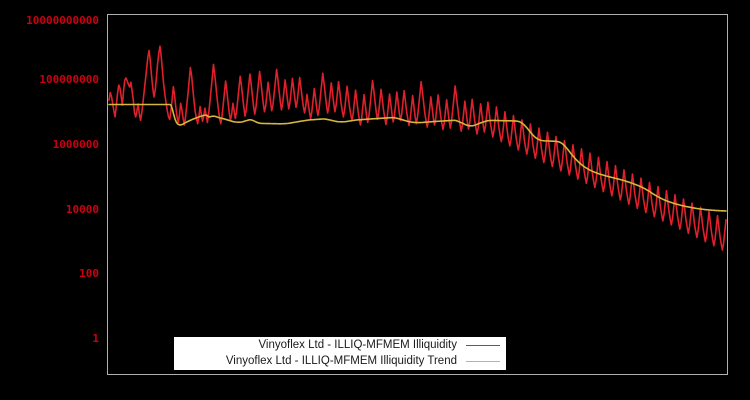  Describe the element at coordinates (357, 345) in the screenshot. I see `legend-label-illiquidity: Vinyoflex Ltd - ILLIQ-MFMEM Illiquidity` at that location.